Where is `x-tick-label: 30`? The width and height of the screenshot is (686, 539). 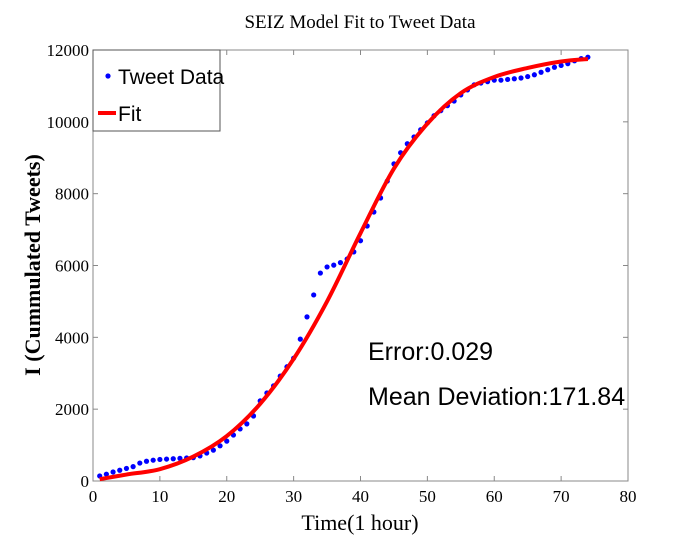 x-tick-label: 30 is located at coordinates (293, 496).